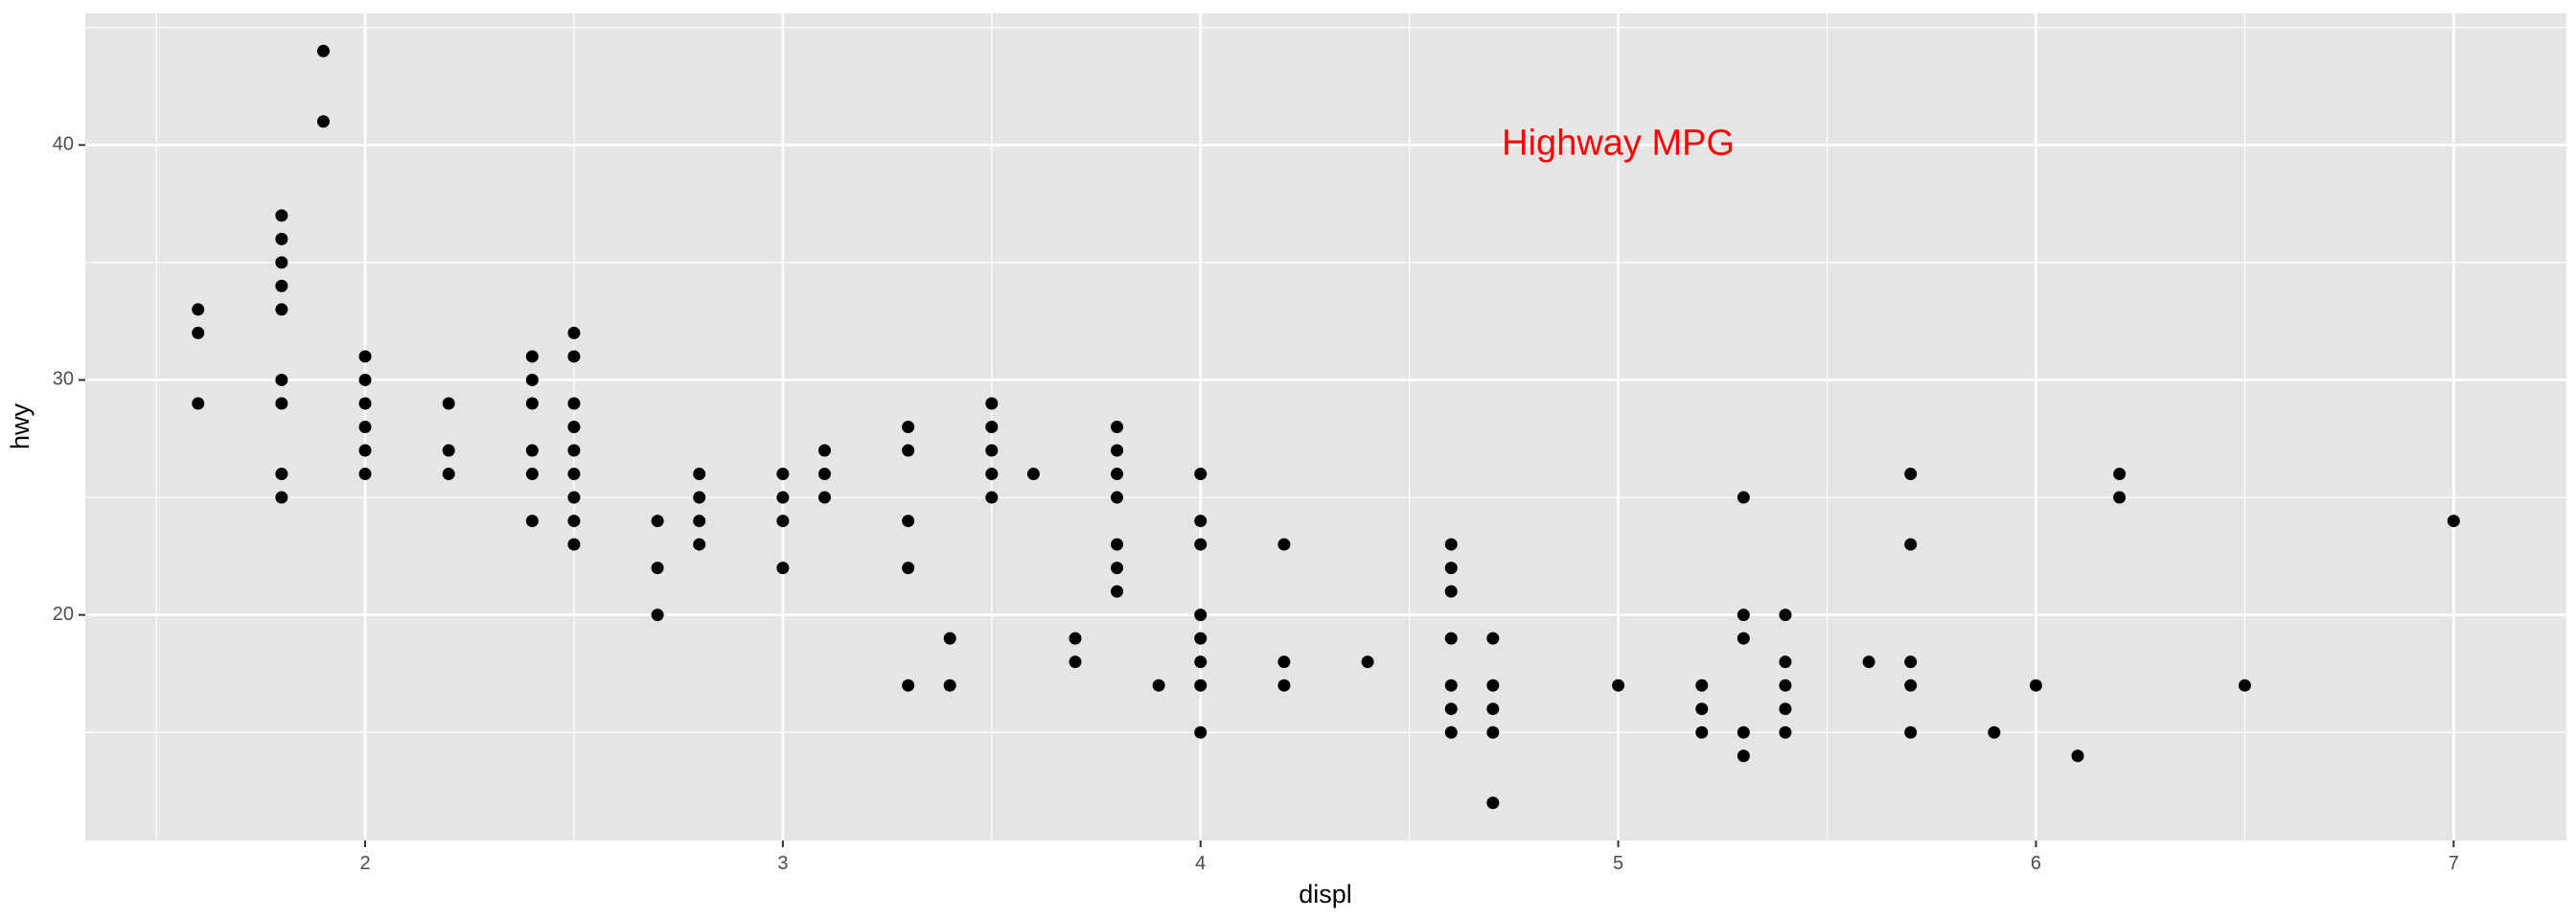 The height and width of the screenshot is (920, 2576). What do you see at coordinates (63, 144) in the screenshot?
I see `y-tick-label: 40` at bounding box center [63, 144].